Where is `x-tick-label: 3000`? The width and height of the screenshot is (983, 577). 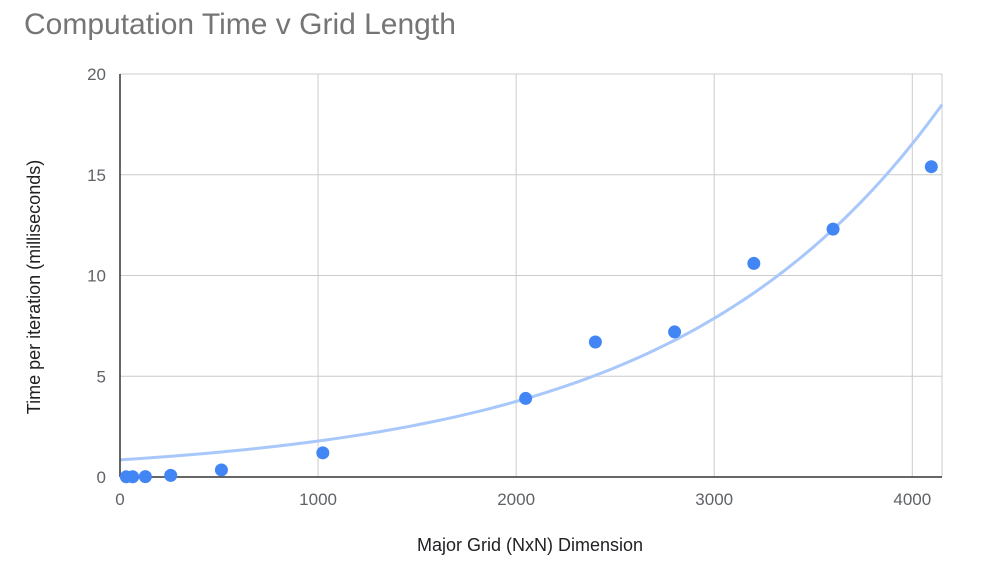 x-tick-label: 3000 is located at coordinates (714, 499).